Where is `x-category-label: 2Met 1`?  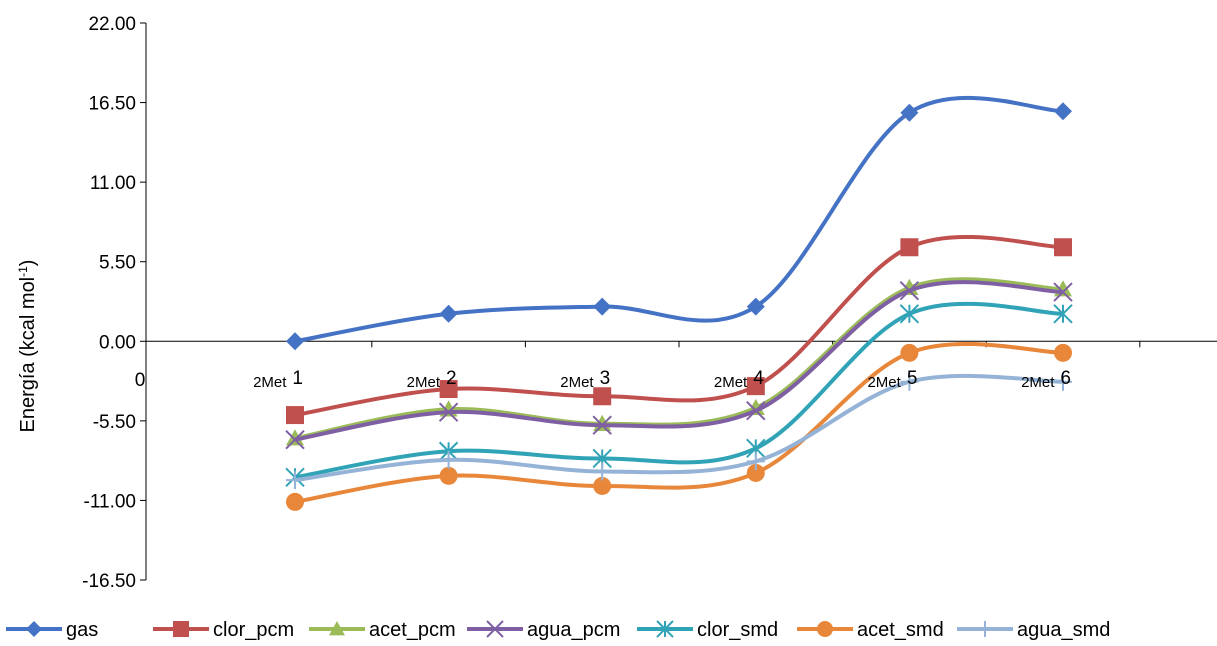 x-category-label: 2Met 1 is located at coordinates (278, 379).